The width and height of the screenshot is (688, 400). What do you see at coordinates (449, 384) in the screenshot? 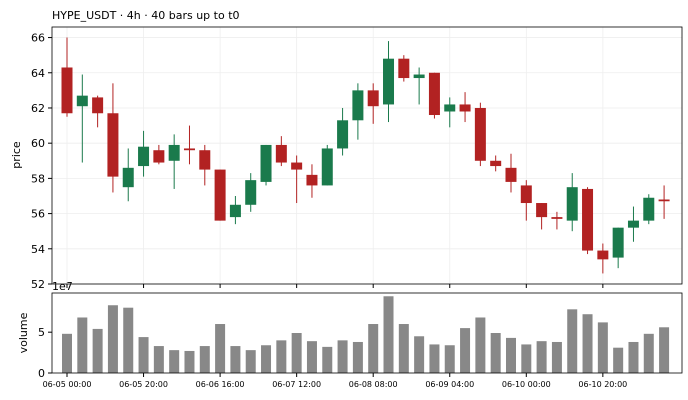
I see `x-tick-label: 06-09 04:00` at bounding box center [449, 384].